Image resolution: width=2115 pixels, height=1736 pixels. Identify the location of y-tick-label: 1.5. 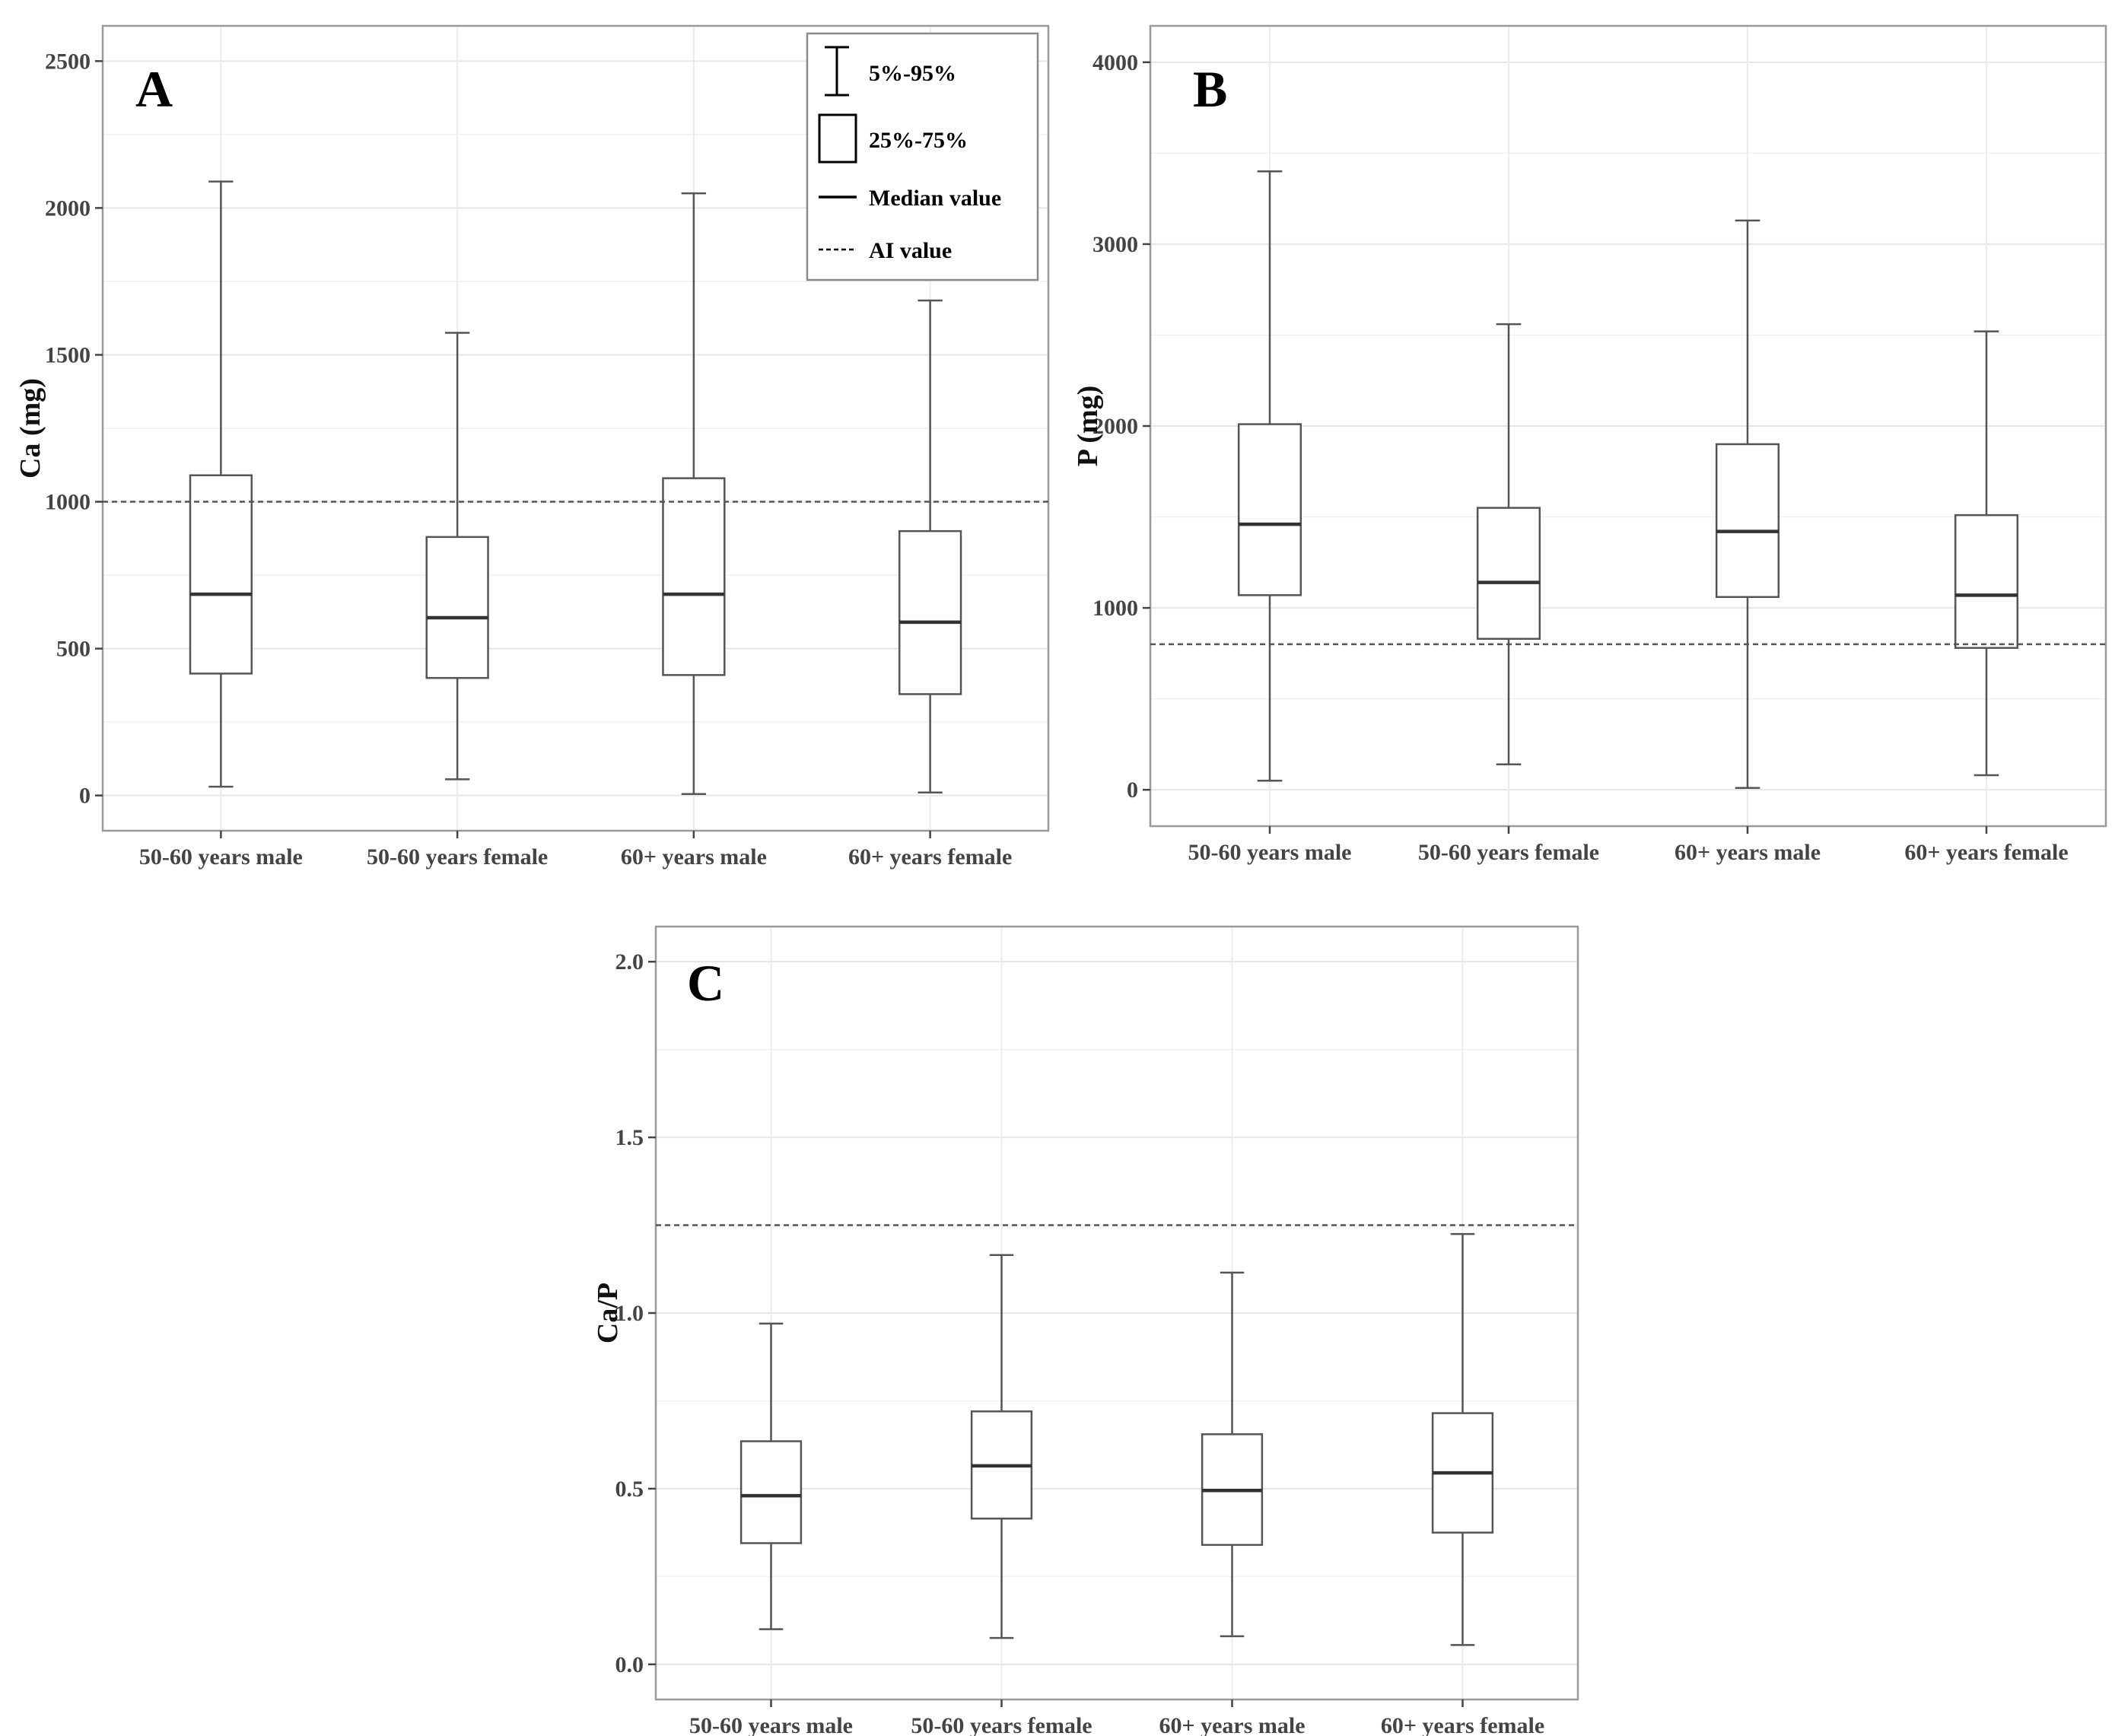
(629, 1137).